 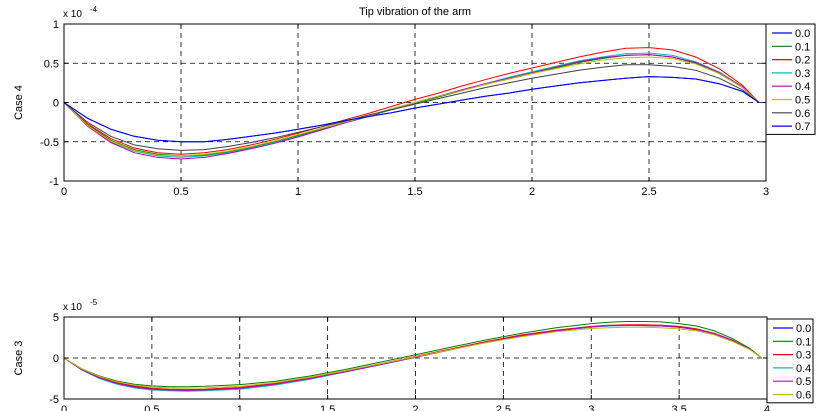 I want to click on plot1-xtick-label: 2, so click(x=532, y=192).